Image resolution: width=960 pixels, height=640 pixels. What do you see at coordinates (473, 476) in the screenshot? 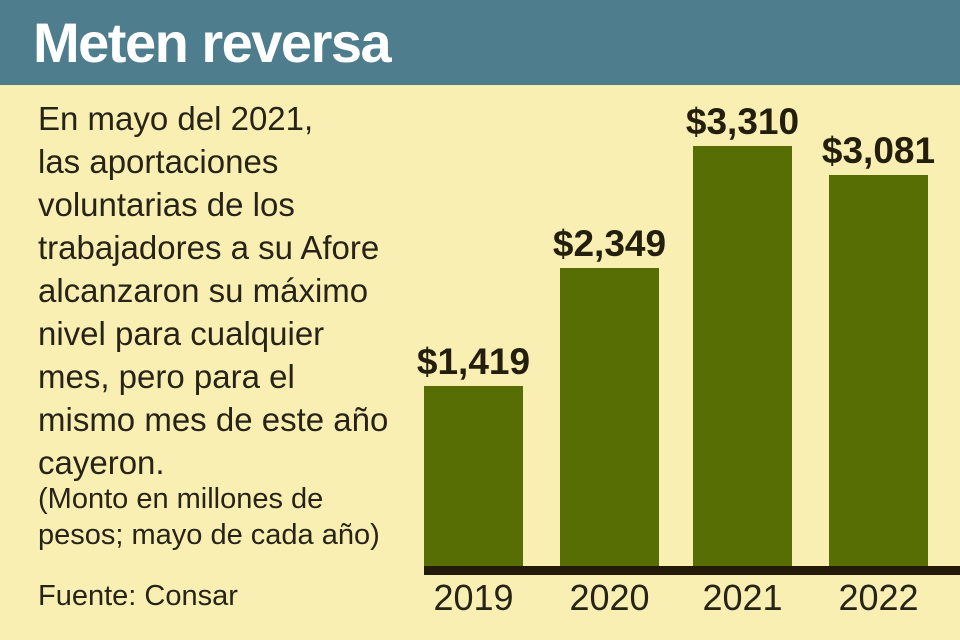
I see `bar-2019` at bounding box center [473, 476].